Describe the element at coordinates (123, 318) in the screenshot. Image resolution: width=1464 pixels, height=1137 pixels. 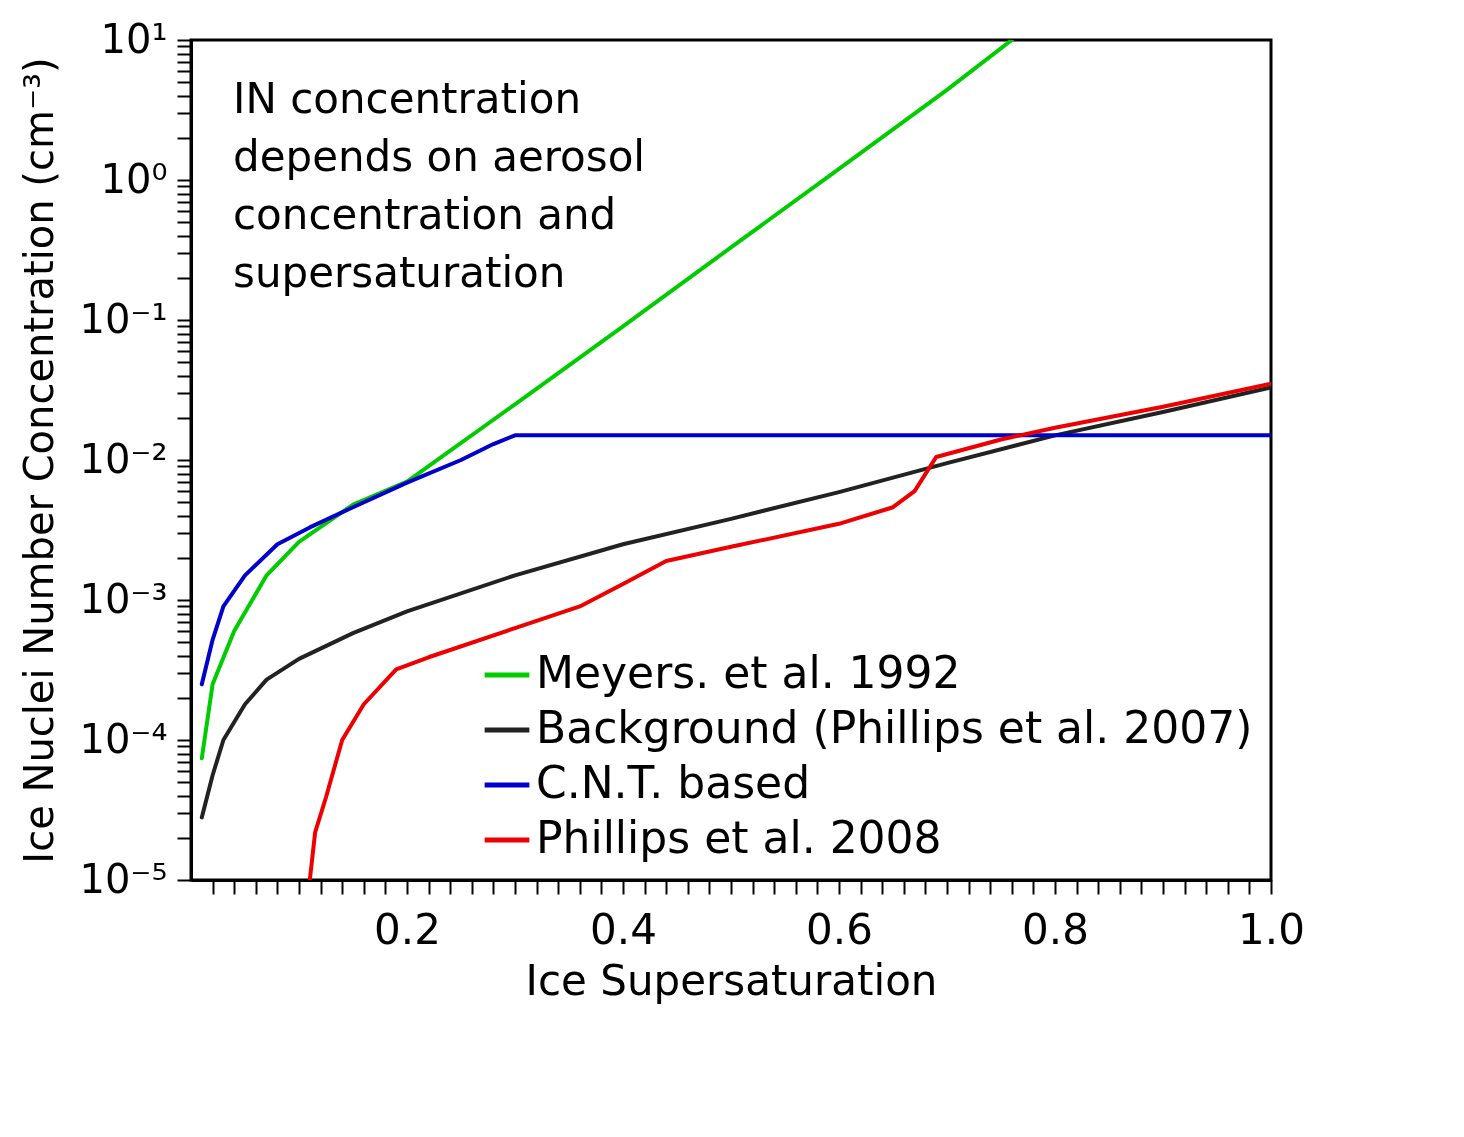
I see `y-tick-label: 10⁻¹` at that location.